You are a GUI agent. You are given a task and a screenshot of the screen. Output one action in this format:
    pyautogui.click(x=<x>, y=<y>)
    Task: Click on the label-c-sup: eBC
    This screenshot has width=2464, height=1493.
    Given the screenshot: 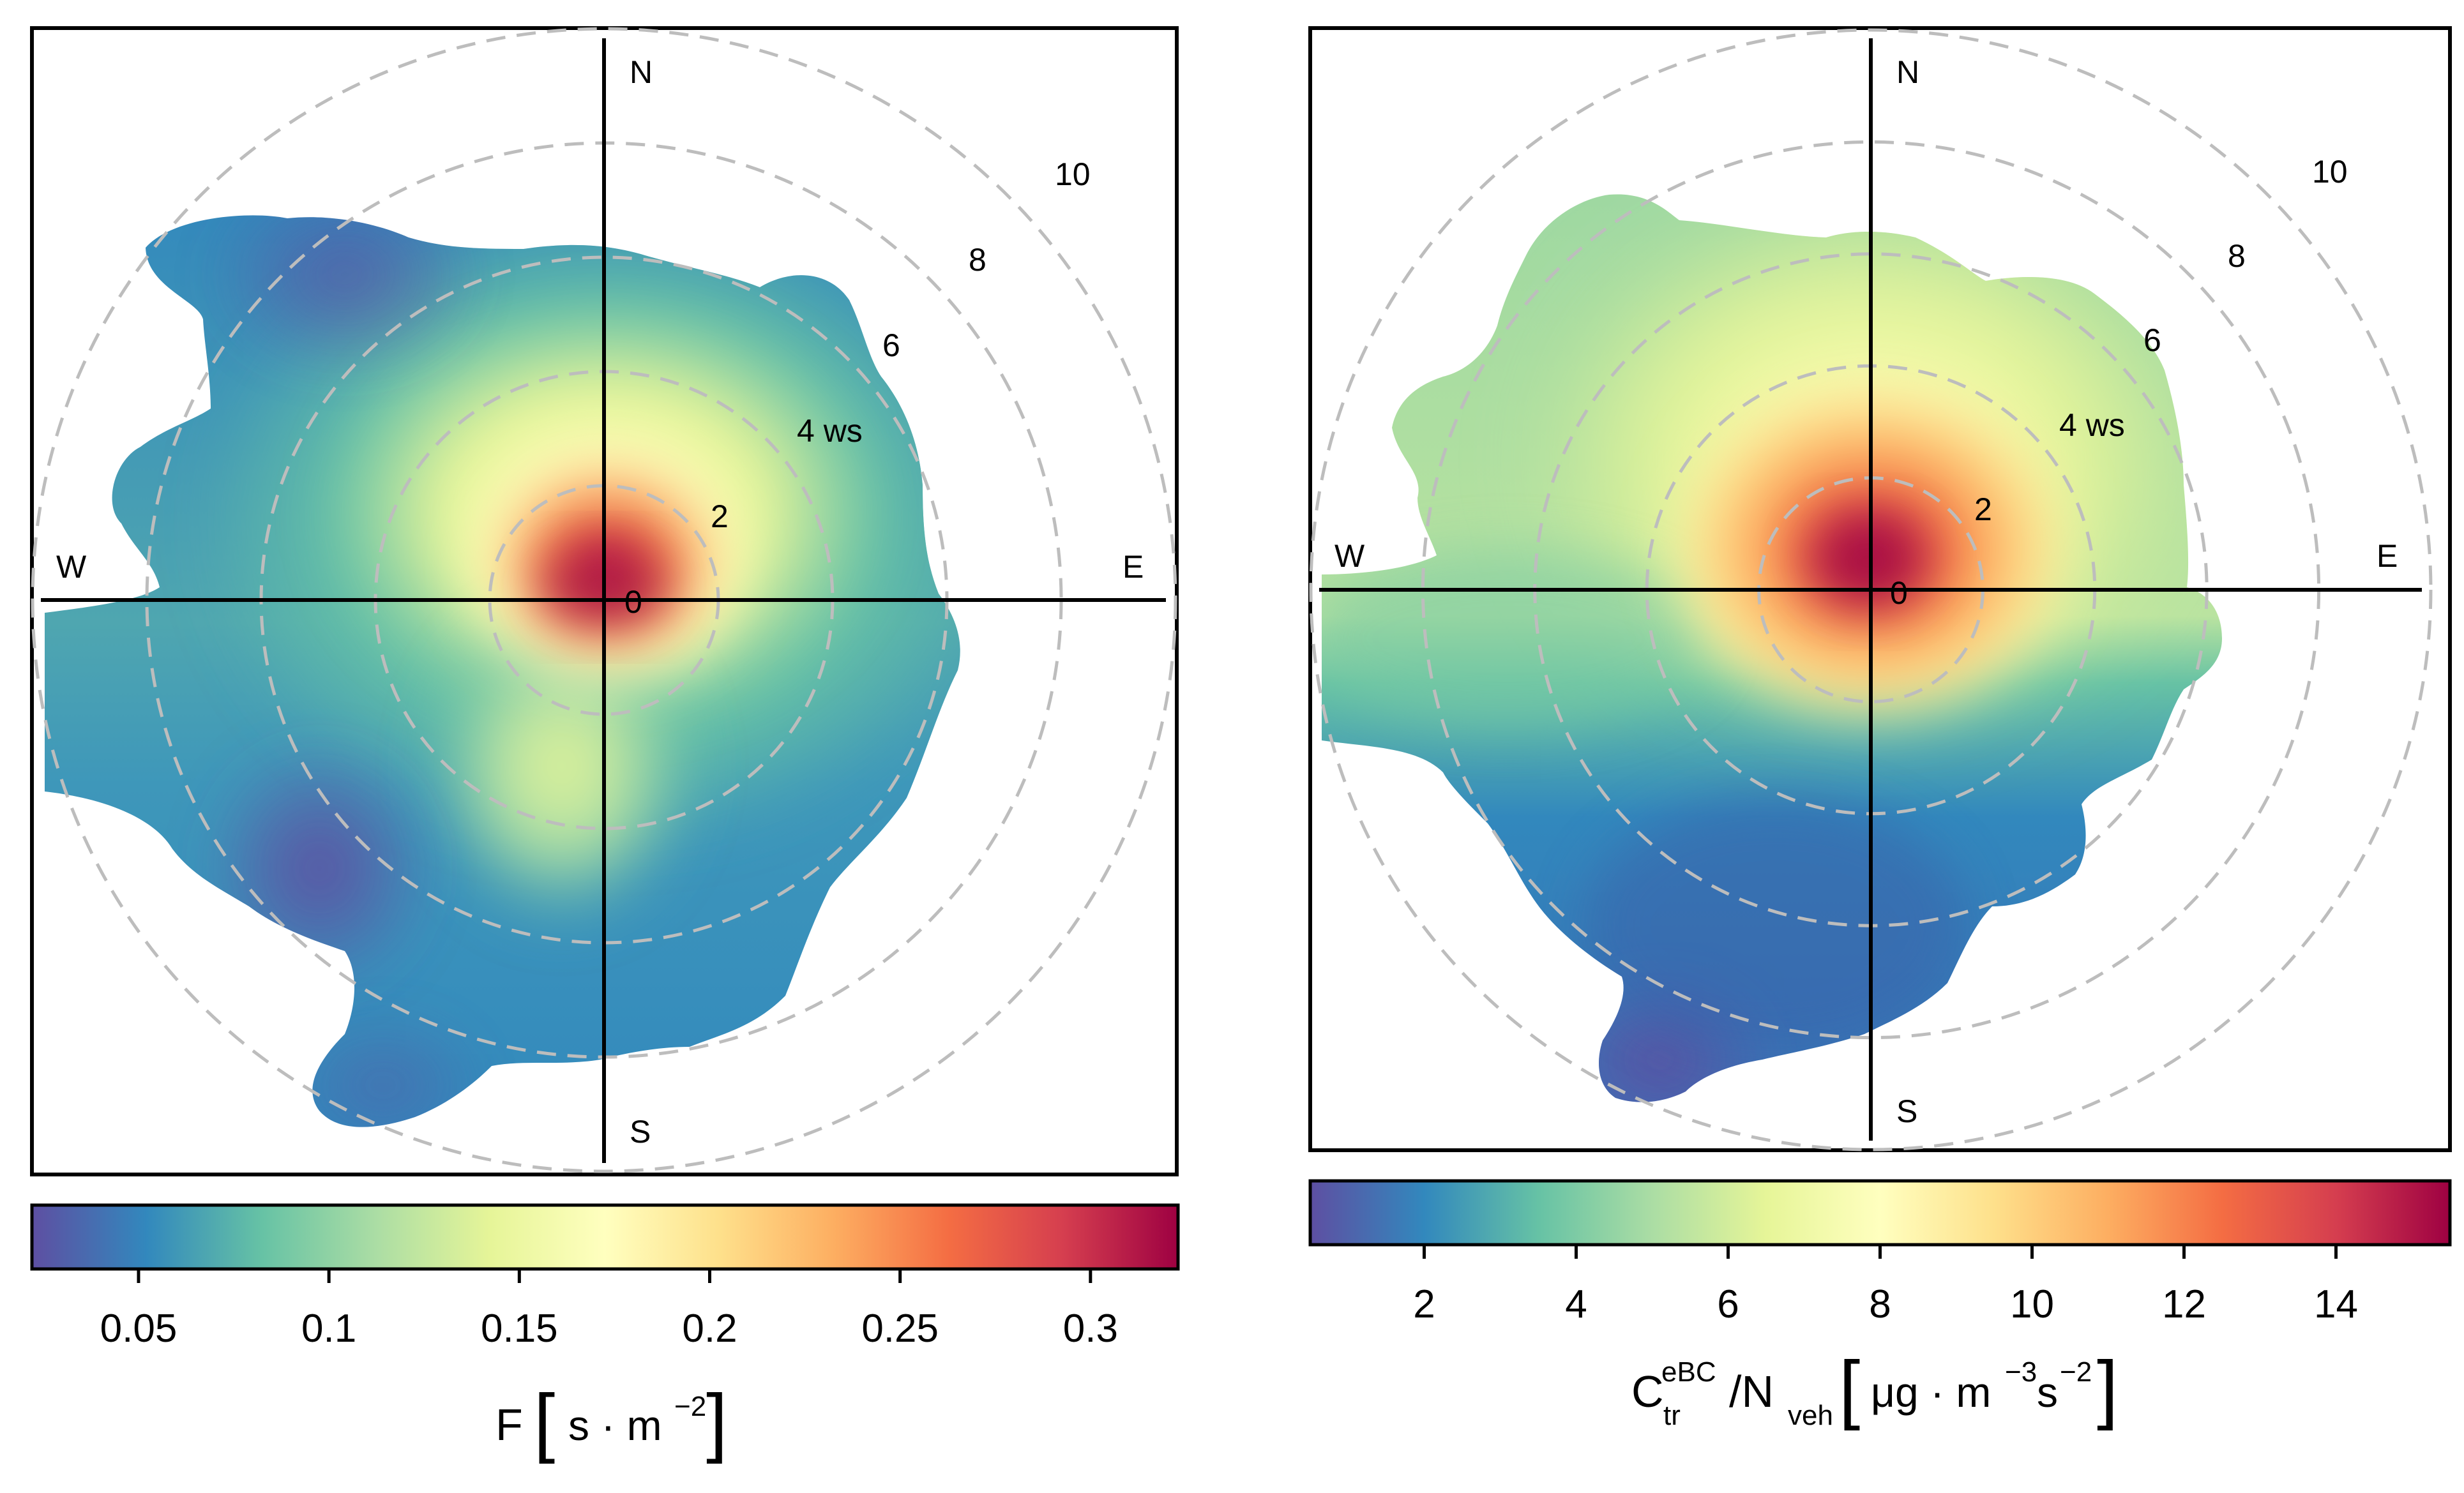 What is the action you would take?
    pyautogui.click(x=1688, y=1372)
    